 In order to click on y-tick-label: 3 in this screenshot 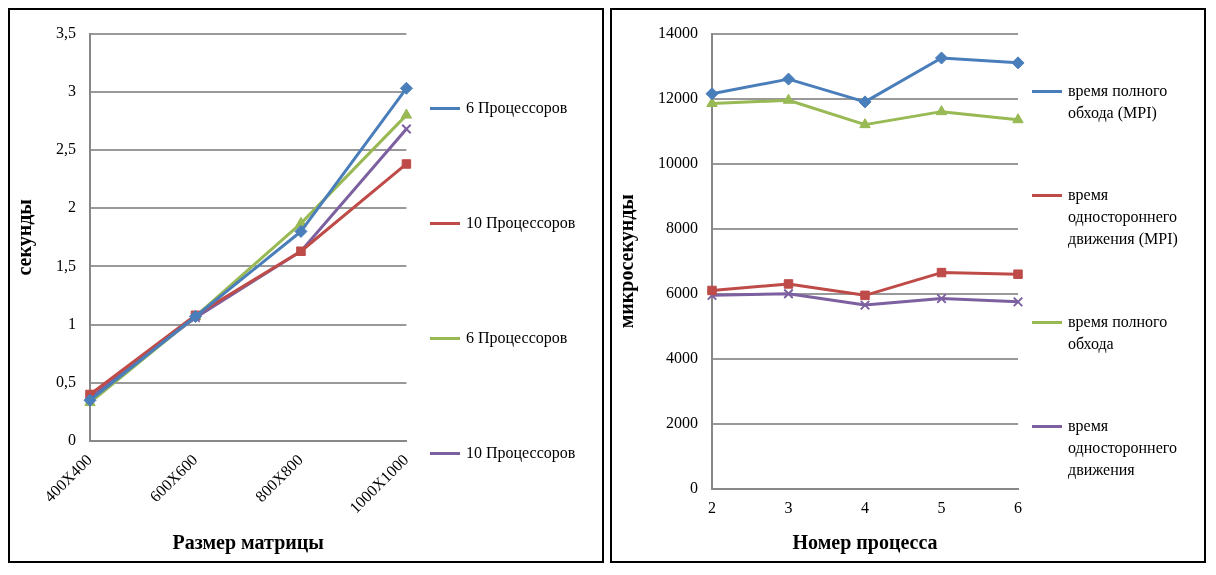, I will do `click(72, 90)`.